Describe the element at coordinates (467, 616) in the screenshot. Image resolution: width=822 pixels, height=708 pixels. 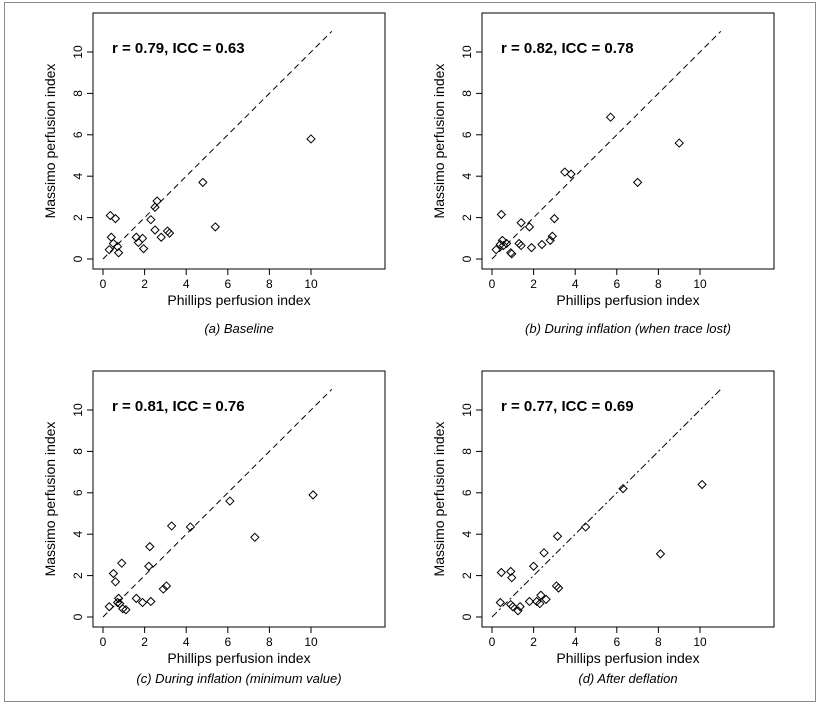
I see `y-tick-label: 0` at that location.